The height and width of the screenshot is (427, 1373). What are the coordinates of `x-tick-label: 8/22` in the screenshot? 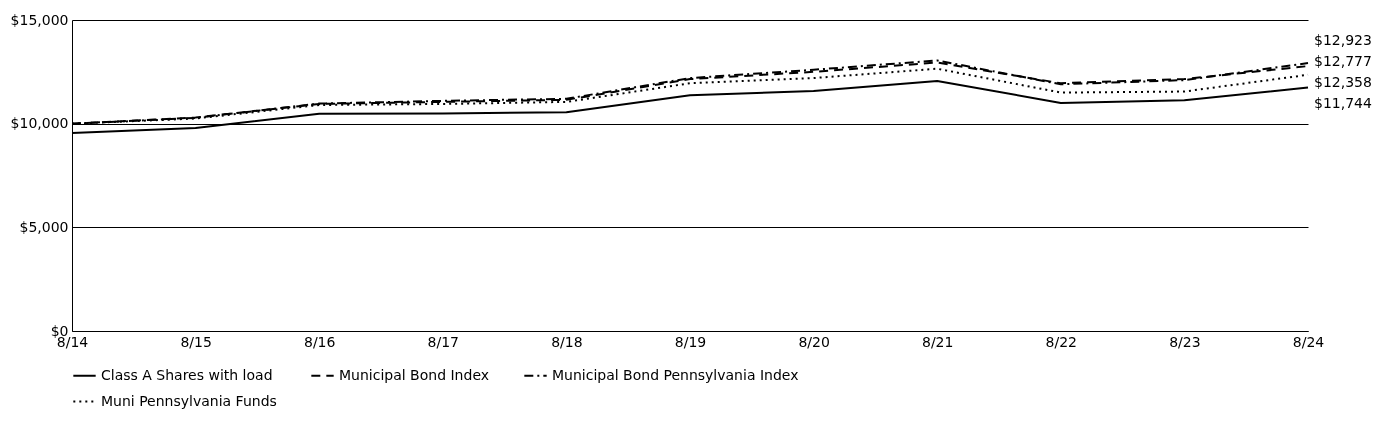 It's located at (1061, 341).